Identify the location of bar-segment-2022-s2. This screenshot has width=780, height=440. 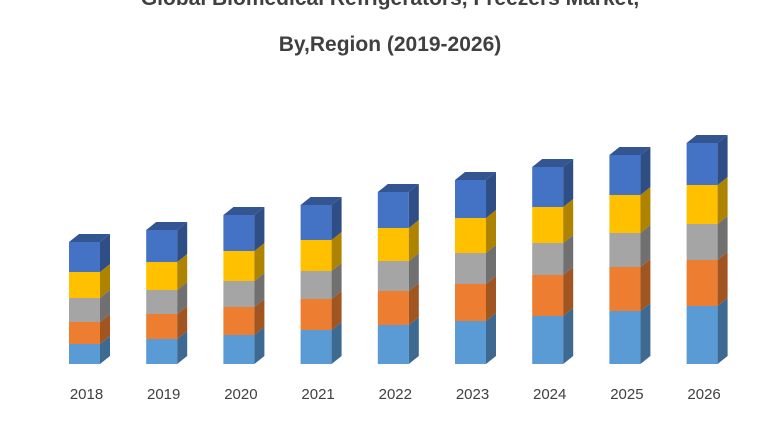
(393, 276).